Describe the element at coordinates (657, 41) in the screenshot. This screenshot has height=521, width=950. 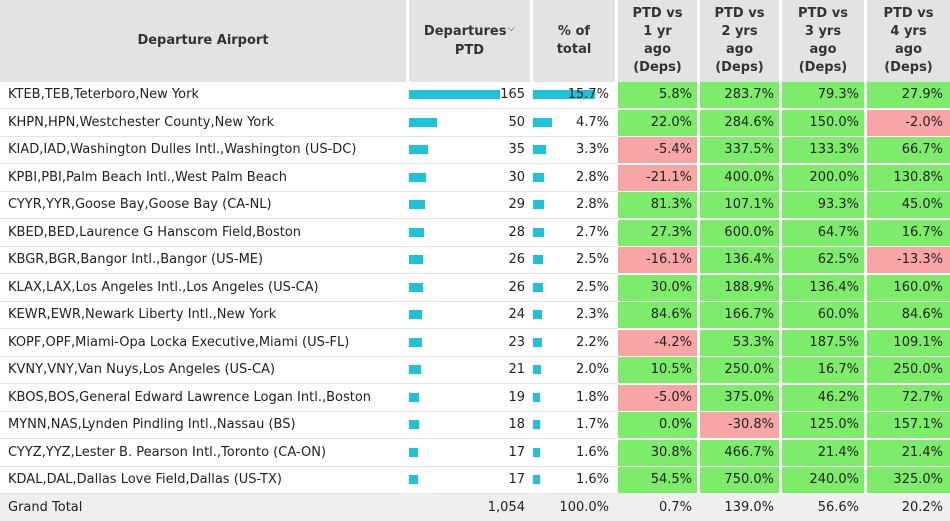
I see `header-ptd-vs-1yr: PTD vs 1 yr ago (Deps)` at that location.